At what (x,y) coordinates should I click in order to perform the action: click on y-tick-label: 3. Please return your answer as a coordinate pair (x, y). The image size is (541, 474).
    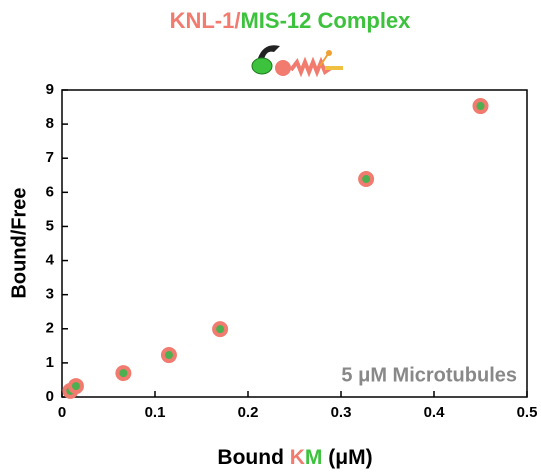
    Looking at the image, I should click on (50, 294).